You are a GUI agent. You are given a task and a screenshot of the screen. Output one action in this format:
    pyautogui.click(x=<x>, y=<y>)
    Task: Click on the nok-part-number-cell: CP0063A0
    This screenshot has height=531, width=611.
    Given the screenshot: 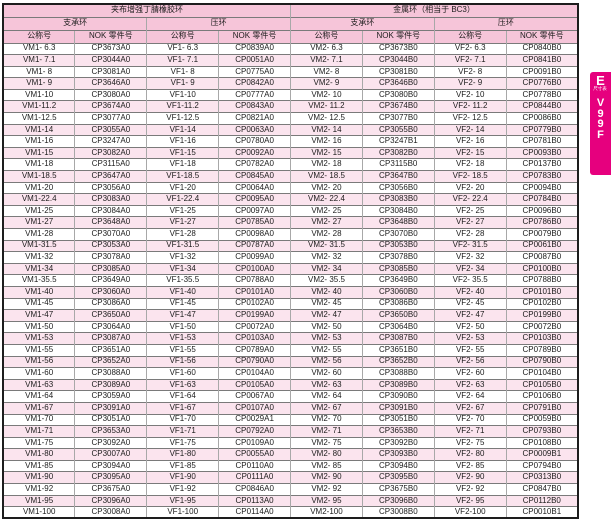 What is the action you would take?
    pyautogui.click(x=254, y=129)
    